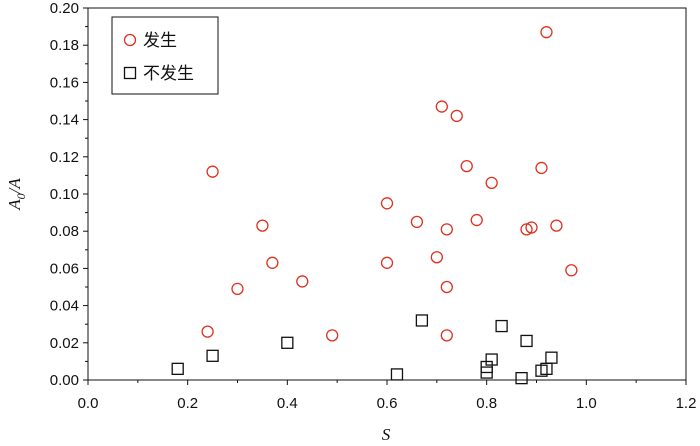 The image size is (700, 446). Describe the element at coordinates (160, 41) in the screenshot. I see `legend-label-occur: 发生` at that location.